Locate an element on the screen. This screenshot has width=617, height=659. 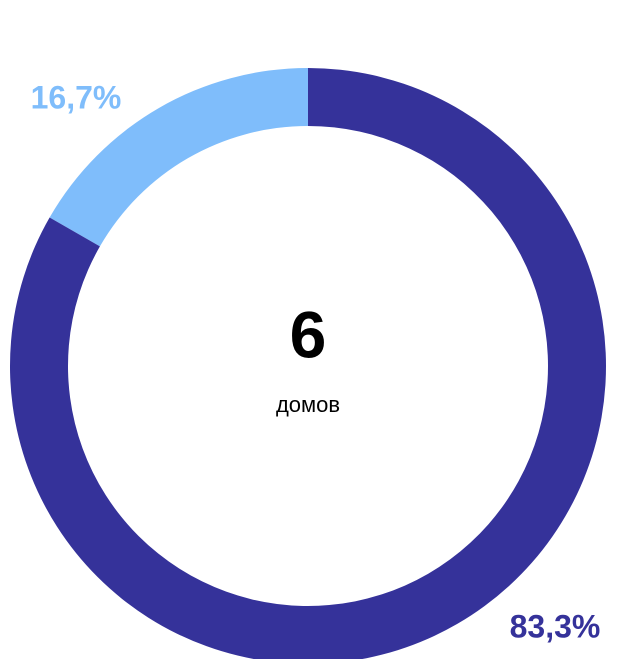
donut-segment is located at coordinates (179, 157).